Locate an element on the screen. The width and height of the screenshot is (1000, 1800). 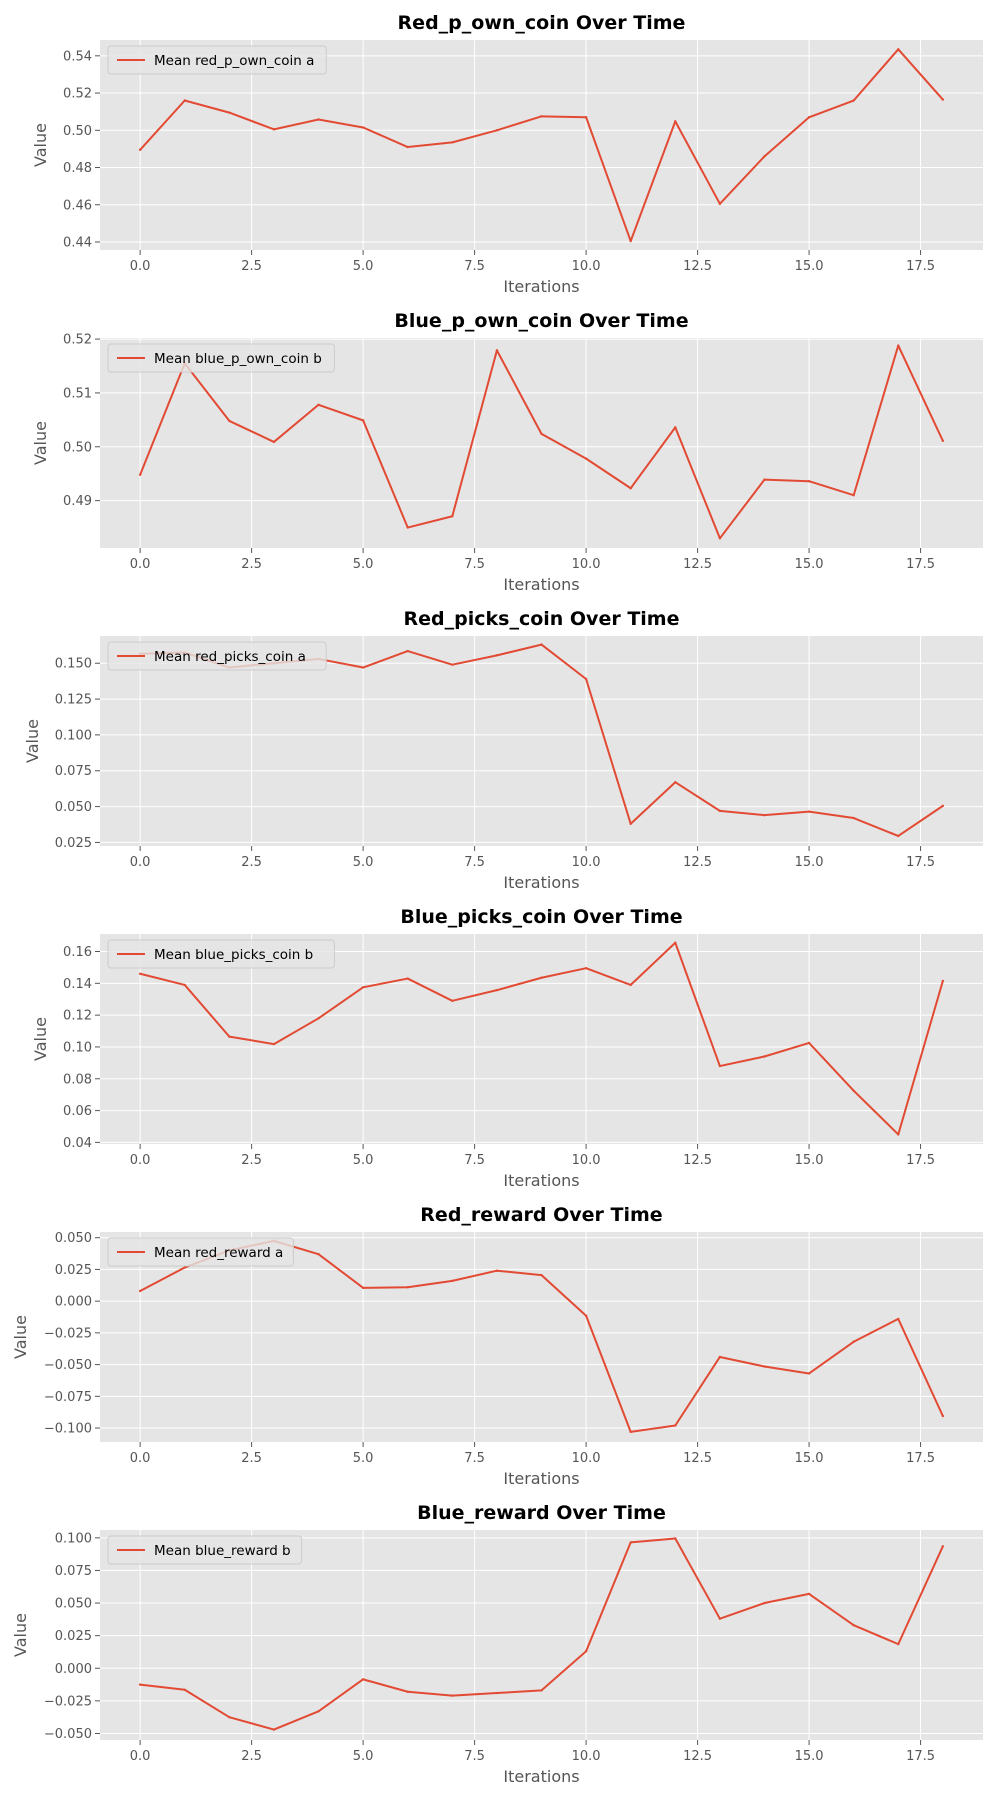
chart-title: Red_picks_coin Over Time is located at coordinates (542, 619).